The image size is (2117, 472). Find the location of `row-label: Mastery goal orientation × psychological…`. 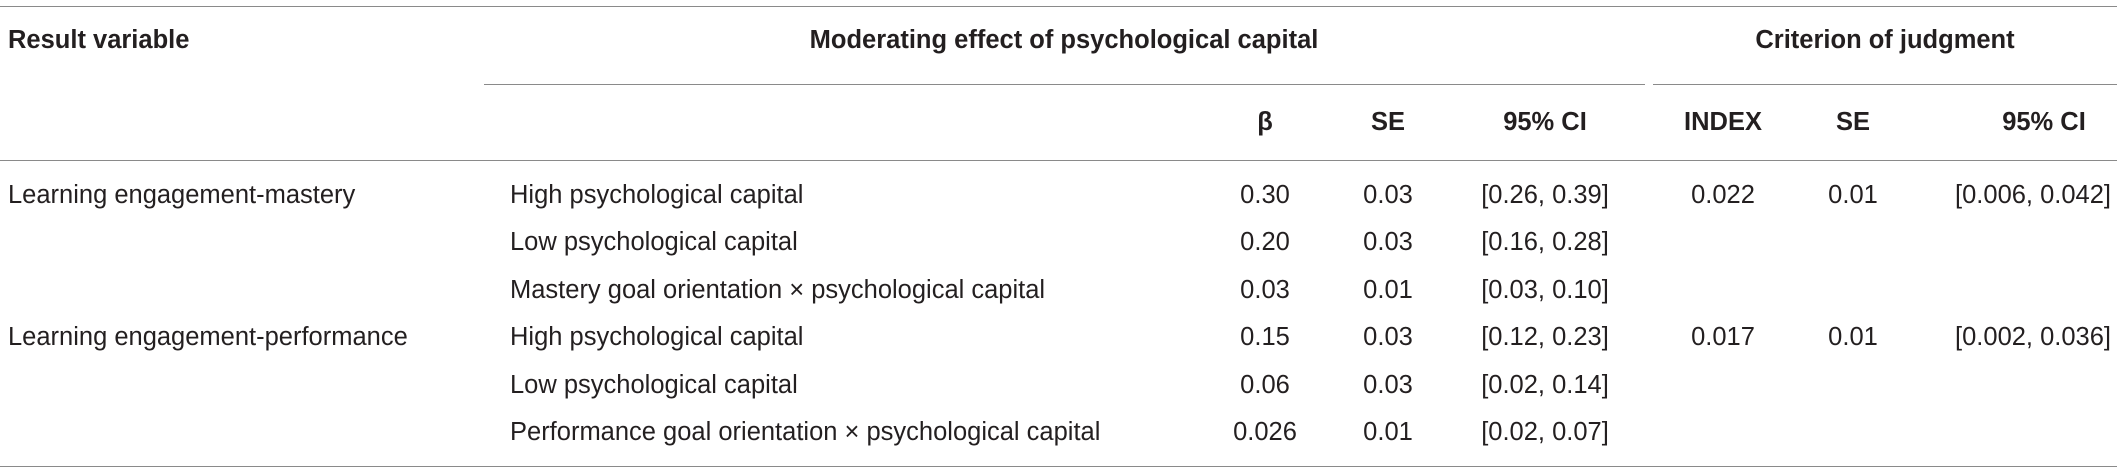

row-label: Mastery goal orientation × psychological… is located at coordinates (778, 290).